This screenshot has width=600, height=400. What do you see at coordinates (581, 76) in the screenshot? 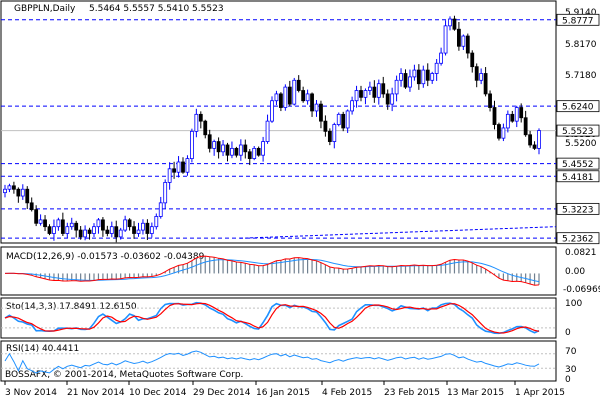
I see `price-tick-5-7180: 5.7180` at bounding box center [581, 76].